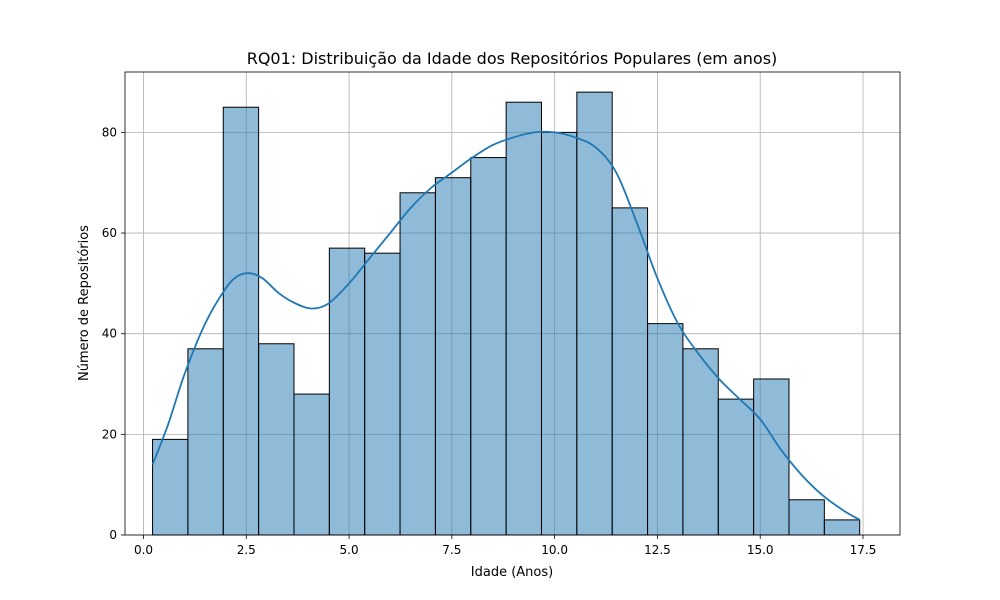  Describe the element at coordinates (109, 132) in the screenshot. I see `y-tick-label: 80` at that location.